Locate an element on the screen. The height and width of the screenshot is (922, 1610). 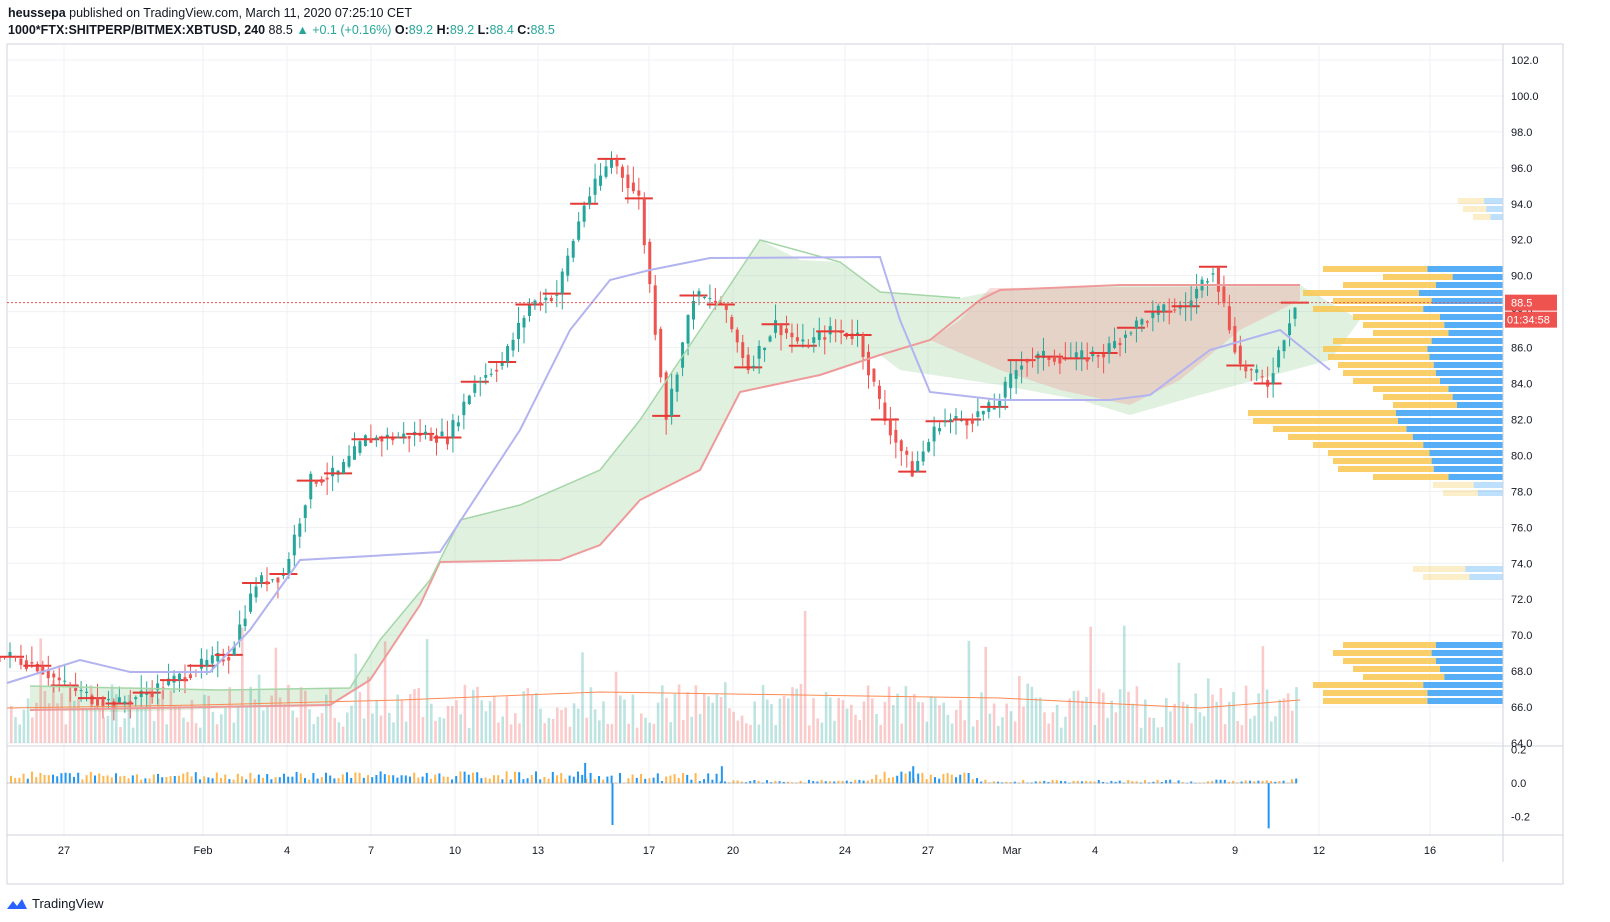
y-tick-label: 98.0 is located at coordinates (1521, 133).